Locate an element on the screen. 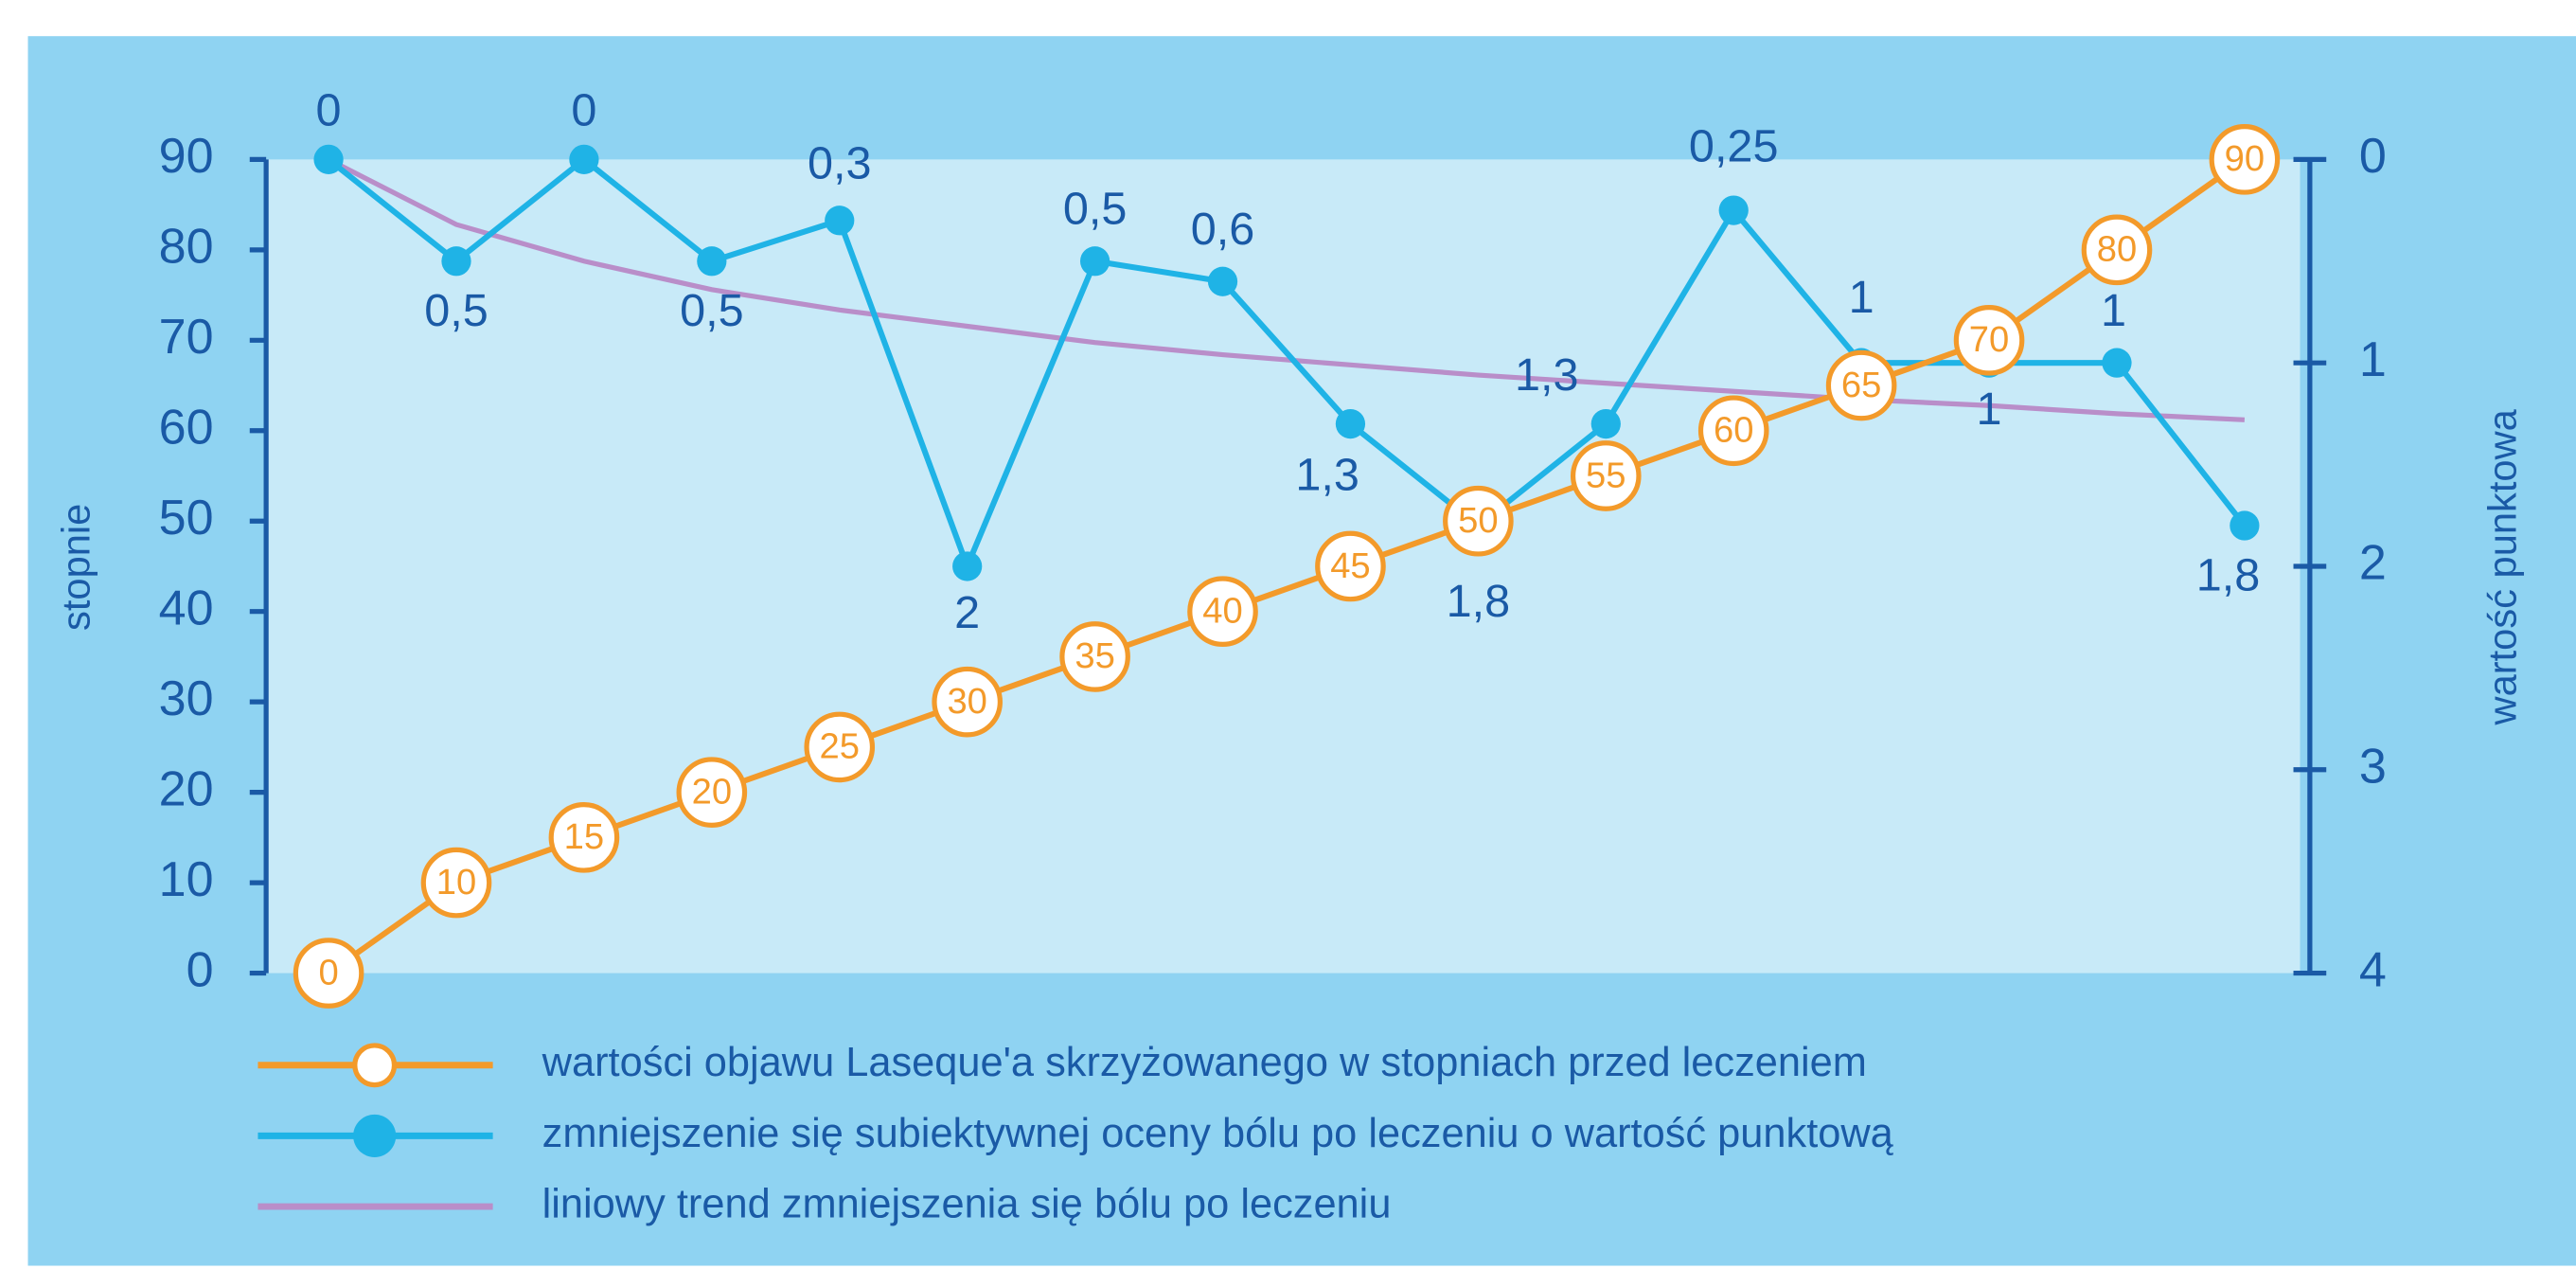  y-tick-label: 20 is located at coordinates (187, 788).